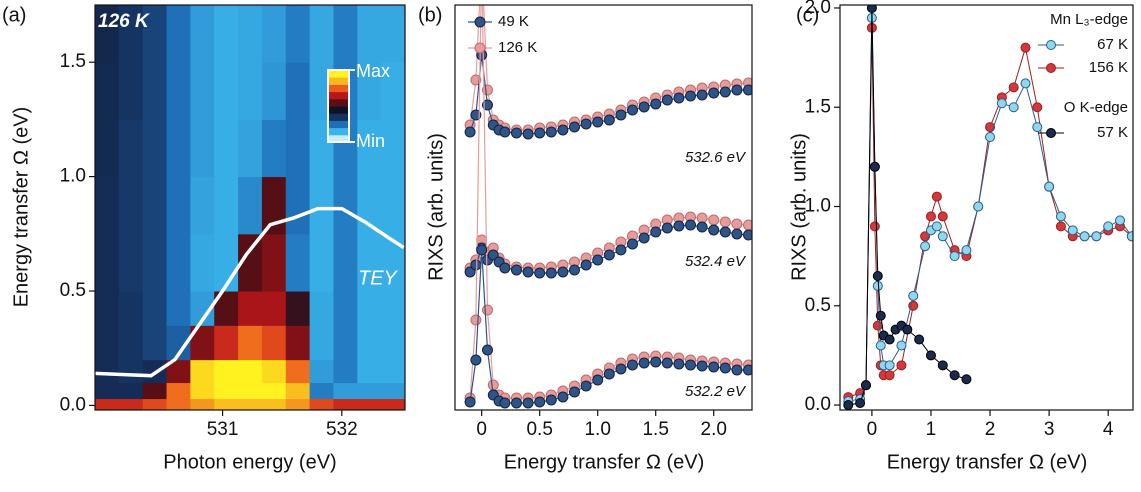 The width and height of the screenshot is (1141, 492). I want to click on y-tick-label: 1.0, so click(818, 206).